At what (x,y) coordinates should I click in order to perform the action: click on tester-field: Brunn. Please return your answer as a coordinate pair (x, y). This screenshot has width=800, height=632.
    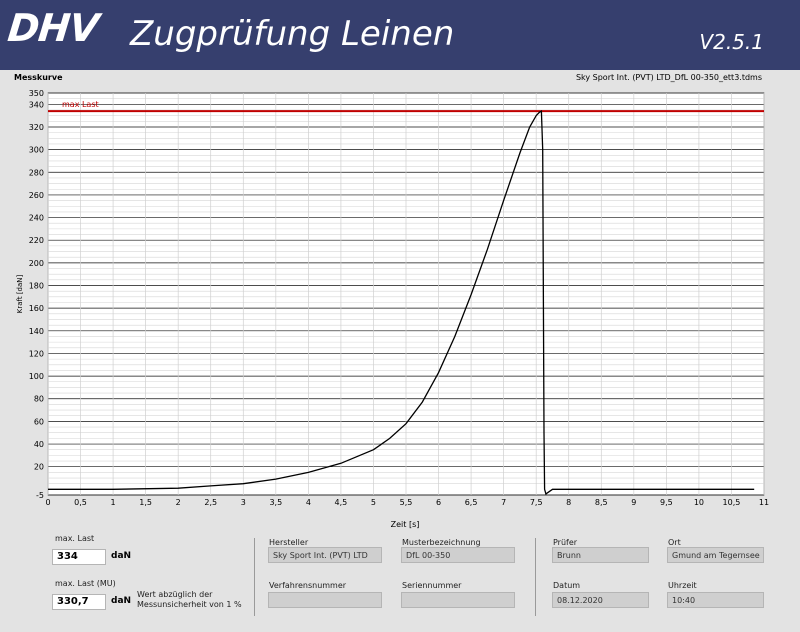
    Looking at the image, I should click on (600, 555).